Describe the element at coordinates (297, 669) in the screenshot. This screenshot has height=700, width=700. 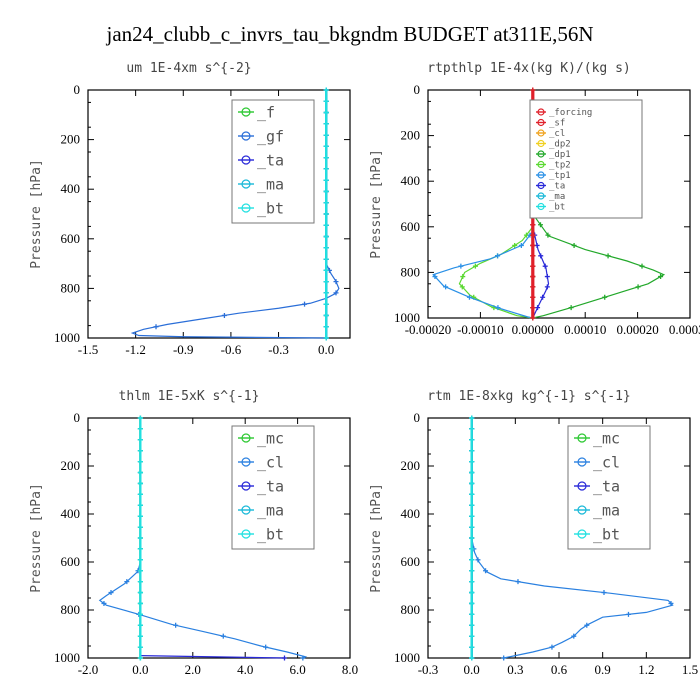
I see `x-tick-label: 6.0` at that location.